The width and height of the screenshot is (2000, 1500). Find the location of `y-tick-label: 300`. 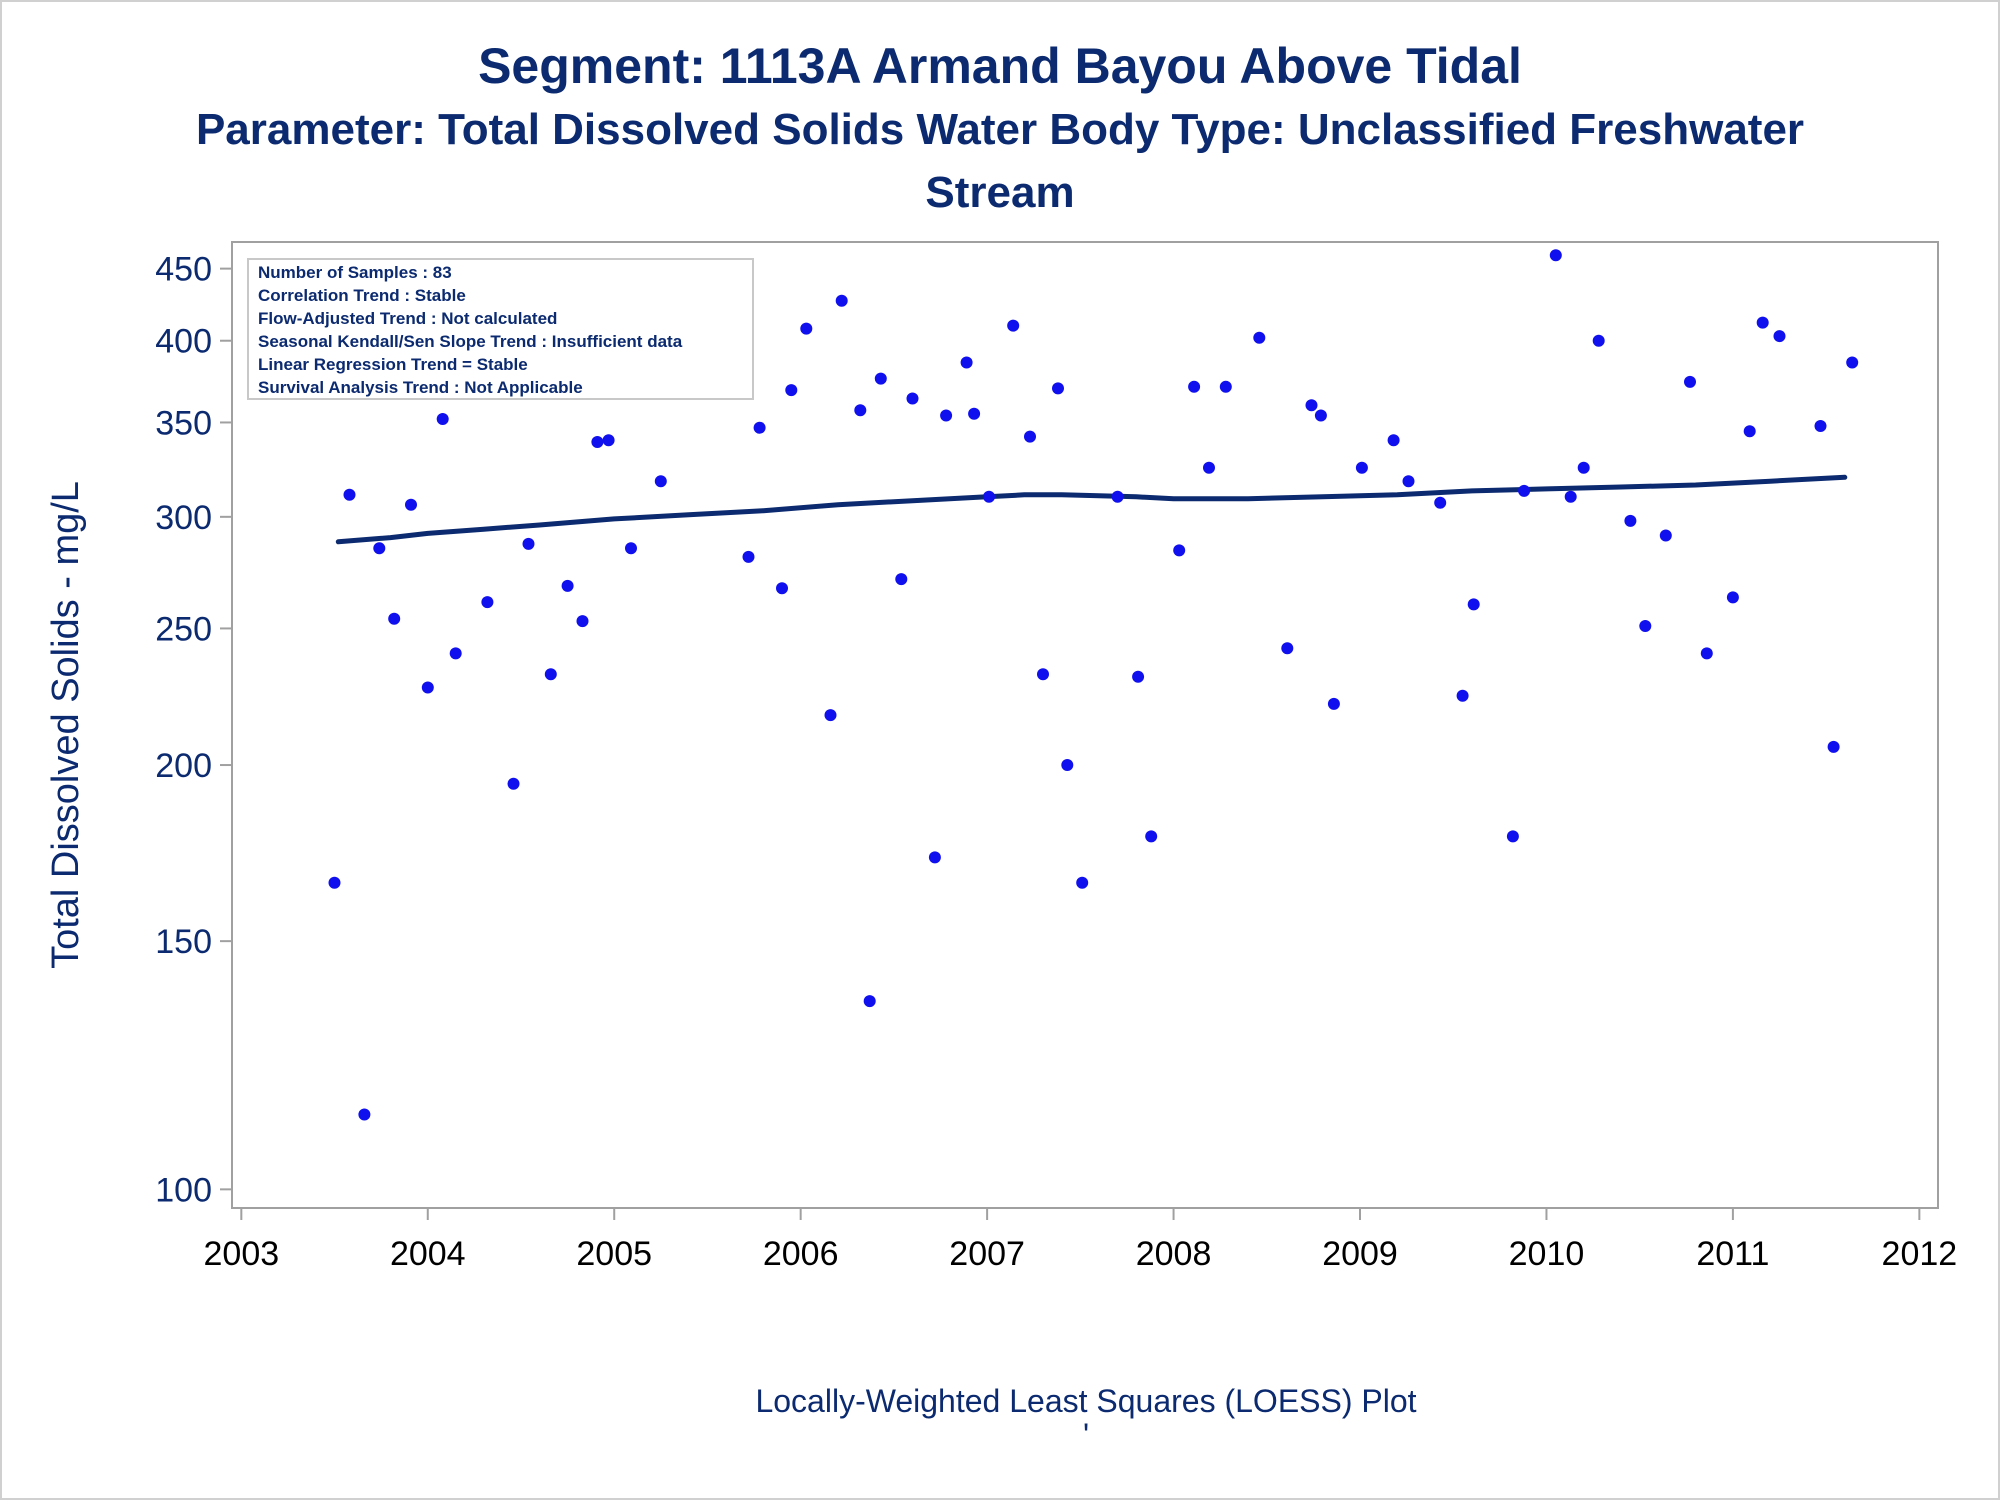

y-tick-label: 300 is located at coordinates (183, 518).